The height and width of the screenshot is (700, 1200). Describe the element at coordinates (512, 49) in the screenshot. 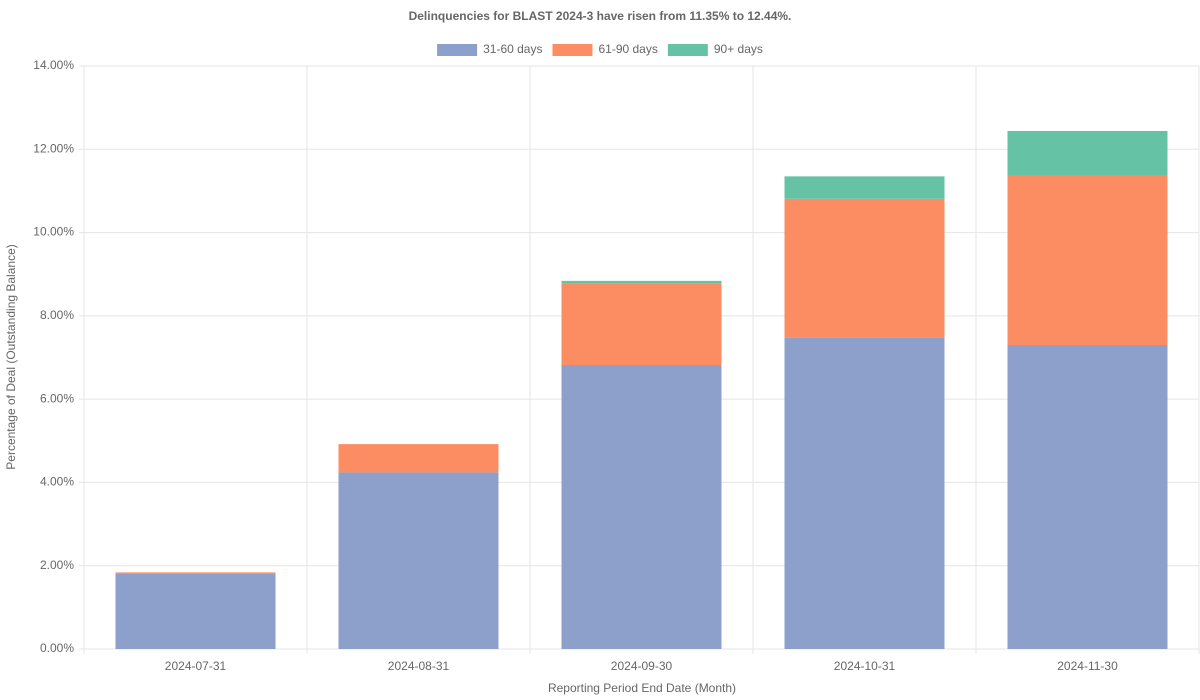

I see `legend-label: 31-60 days` at that location.